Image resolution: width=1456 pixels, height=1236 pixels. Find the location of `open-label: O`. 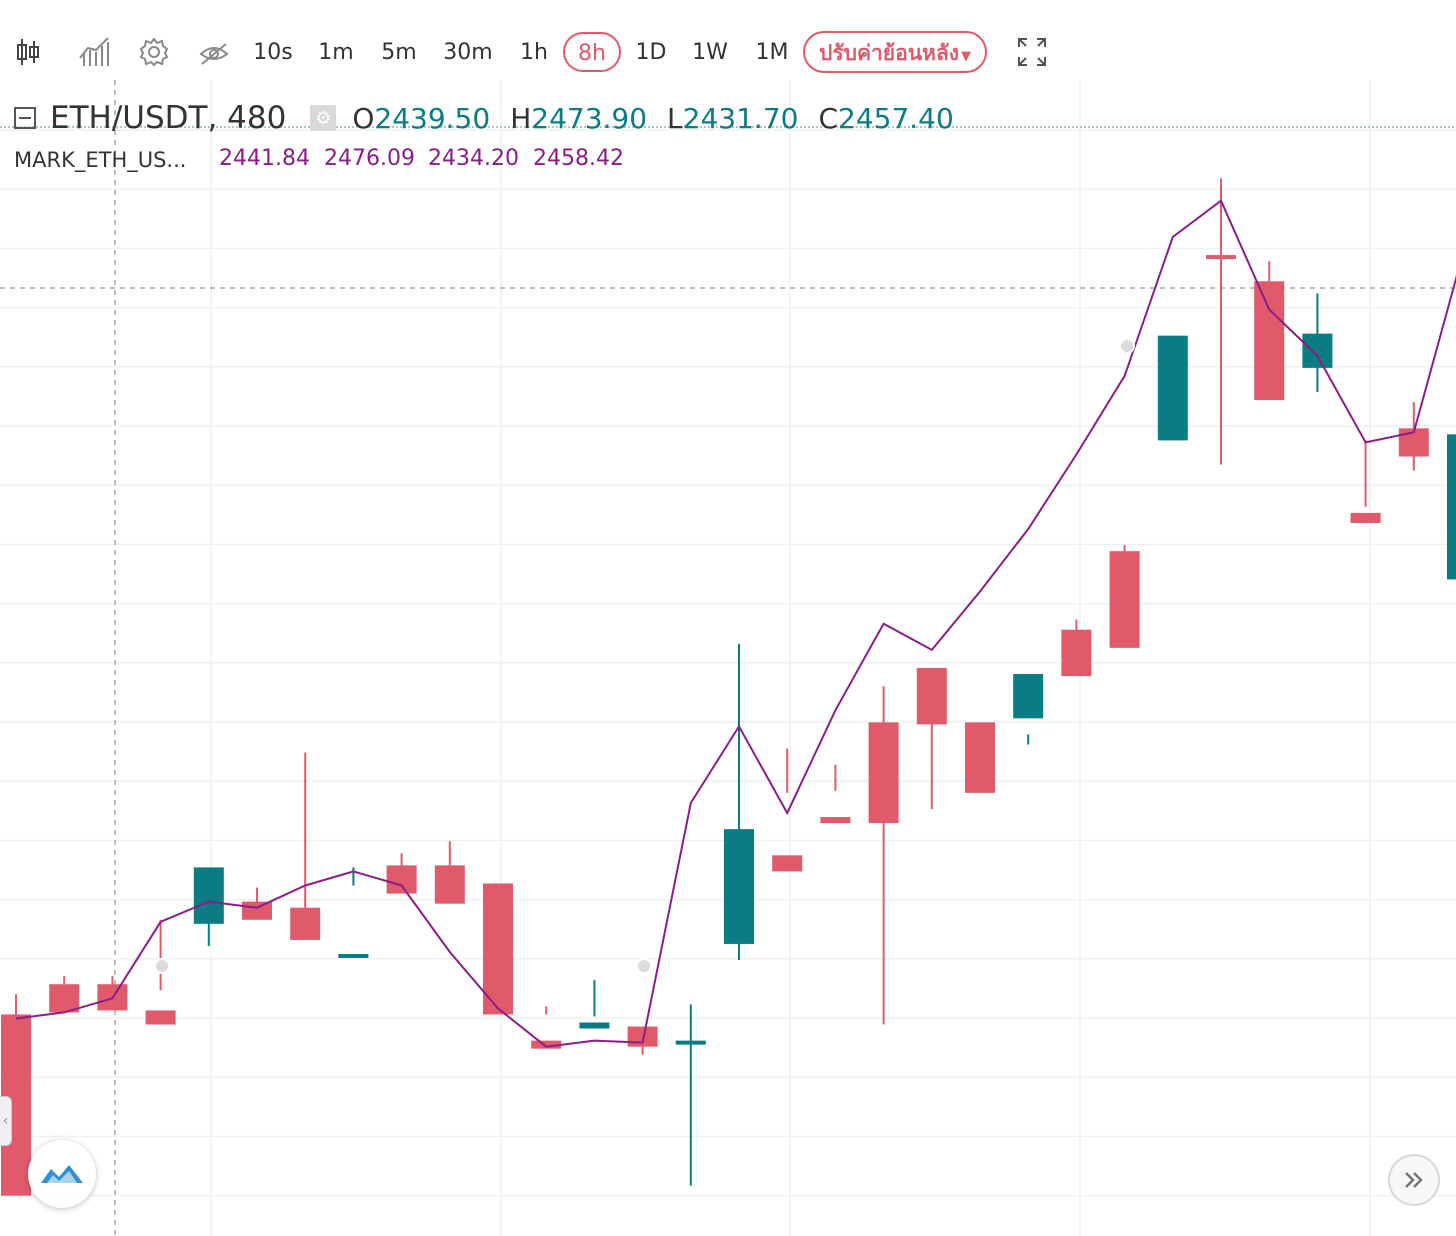

open-label: O is located at coordinates (363, 118).